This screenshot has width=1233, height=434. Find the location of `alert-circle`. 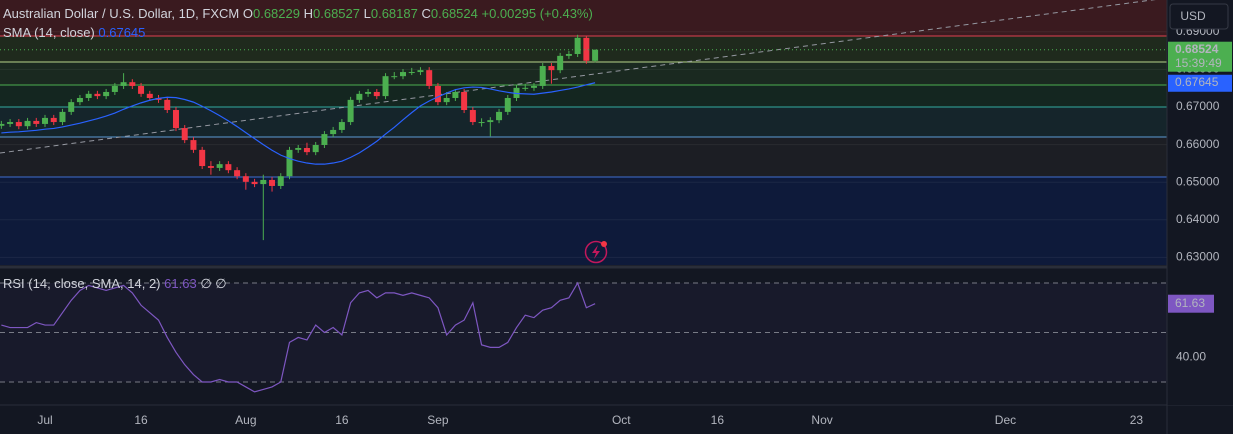

alert-circle is located at coordinates (596, 252).